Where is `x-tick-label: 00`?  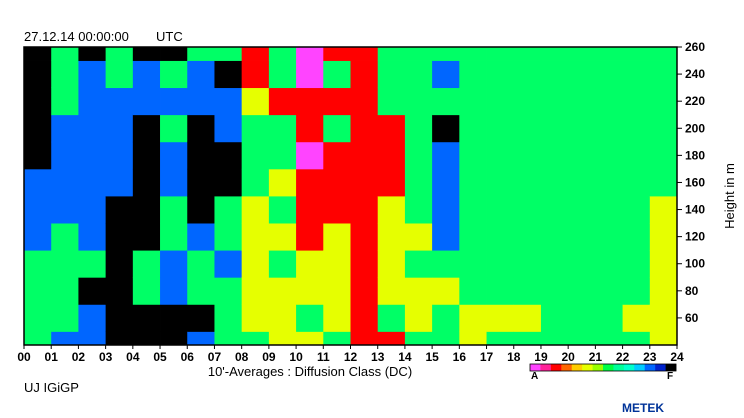 x-tick-label: 00 is located at coordinates (24, 357).